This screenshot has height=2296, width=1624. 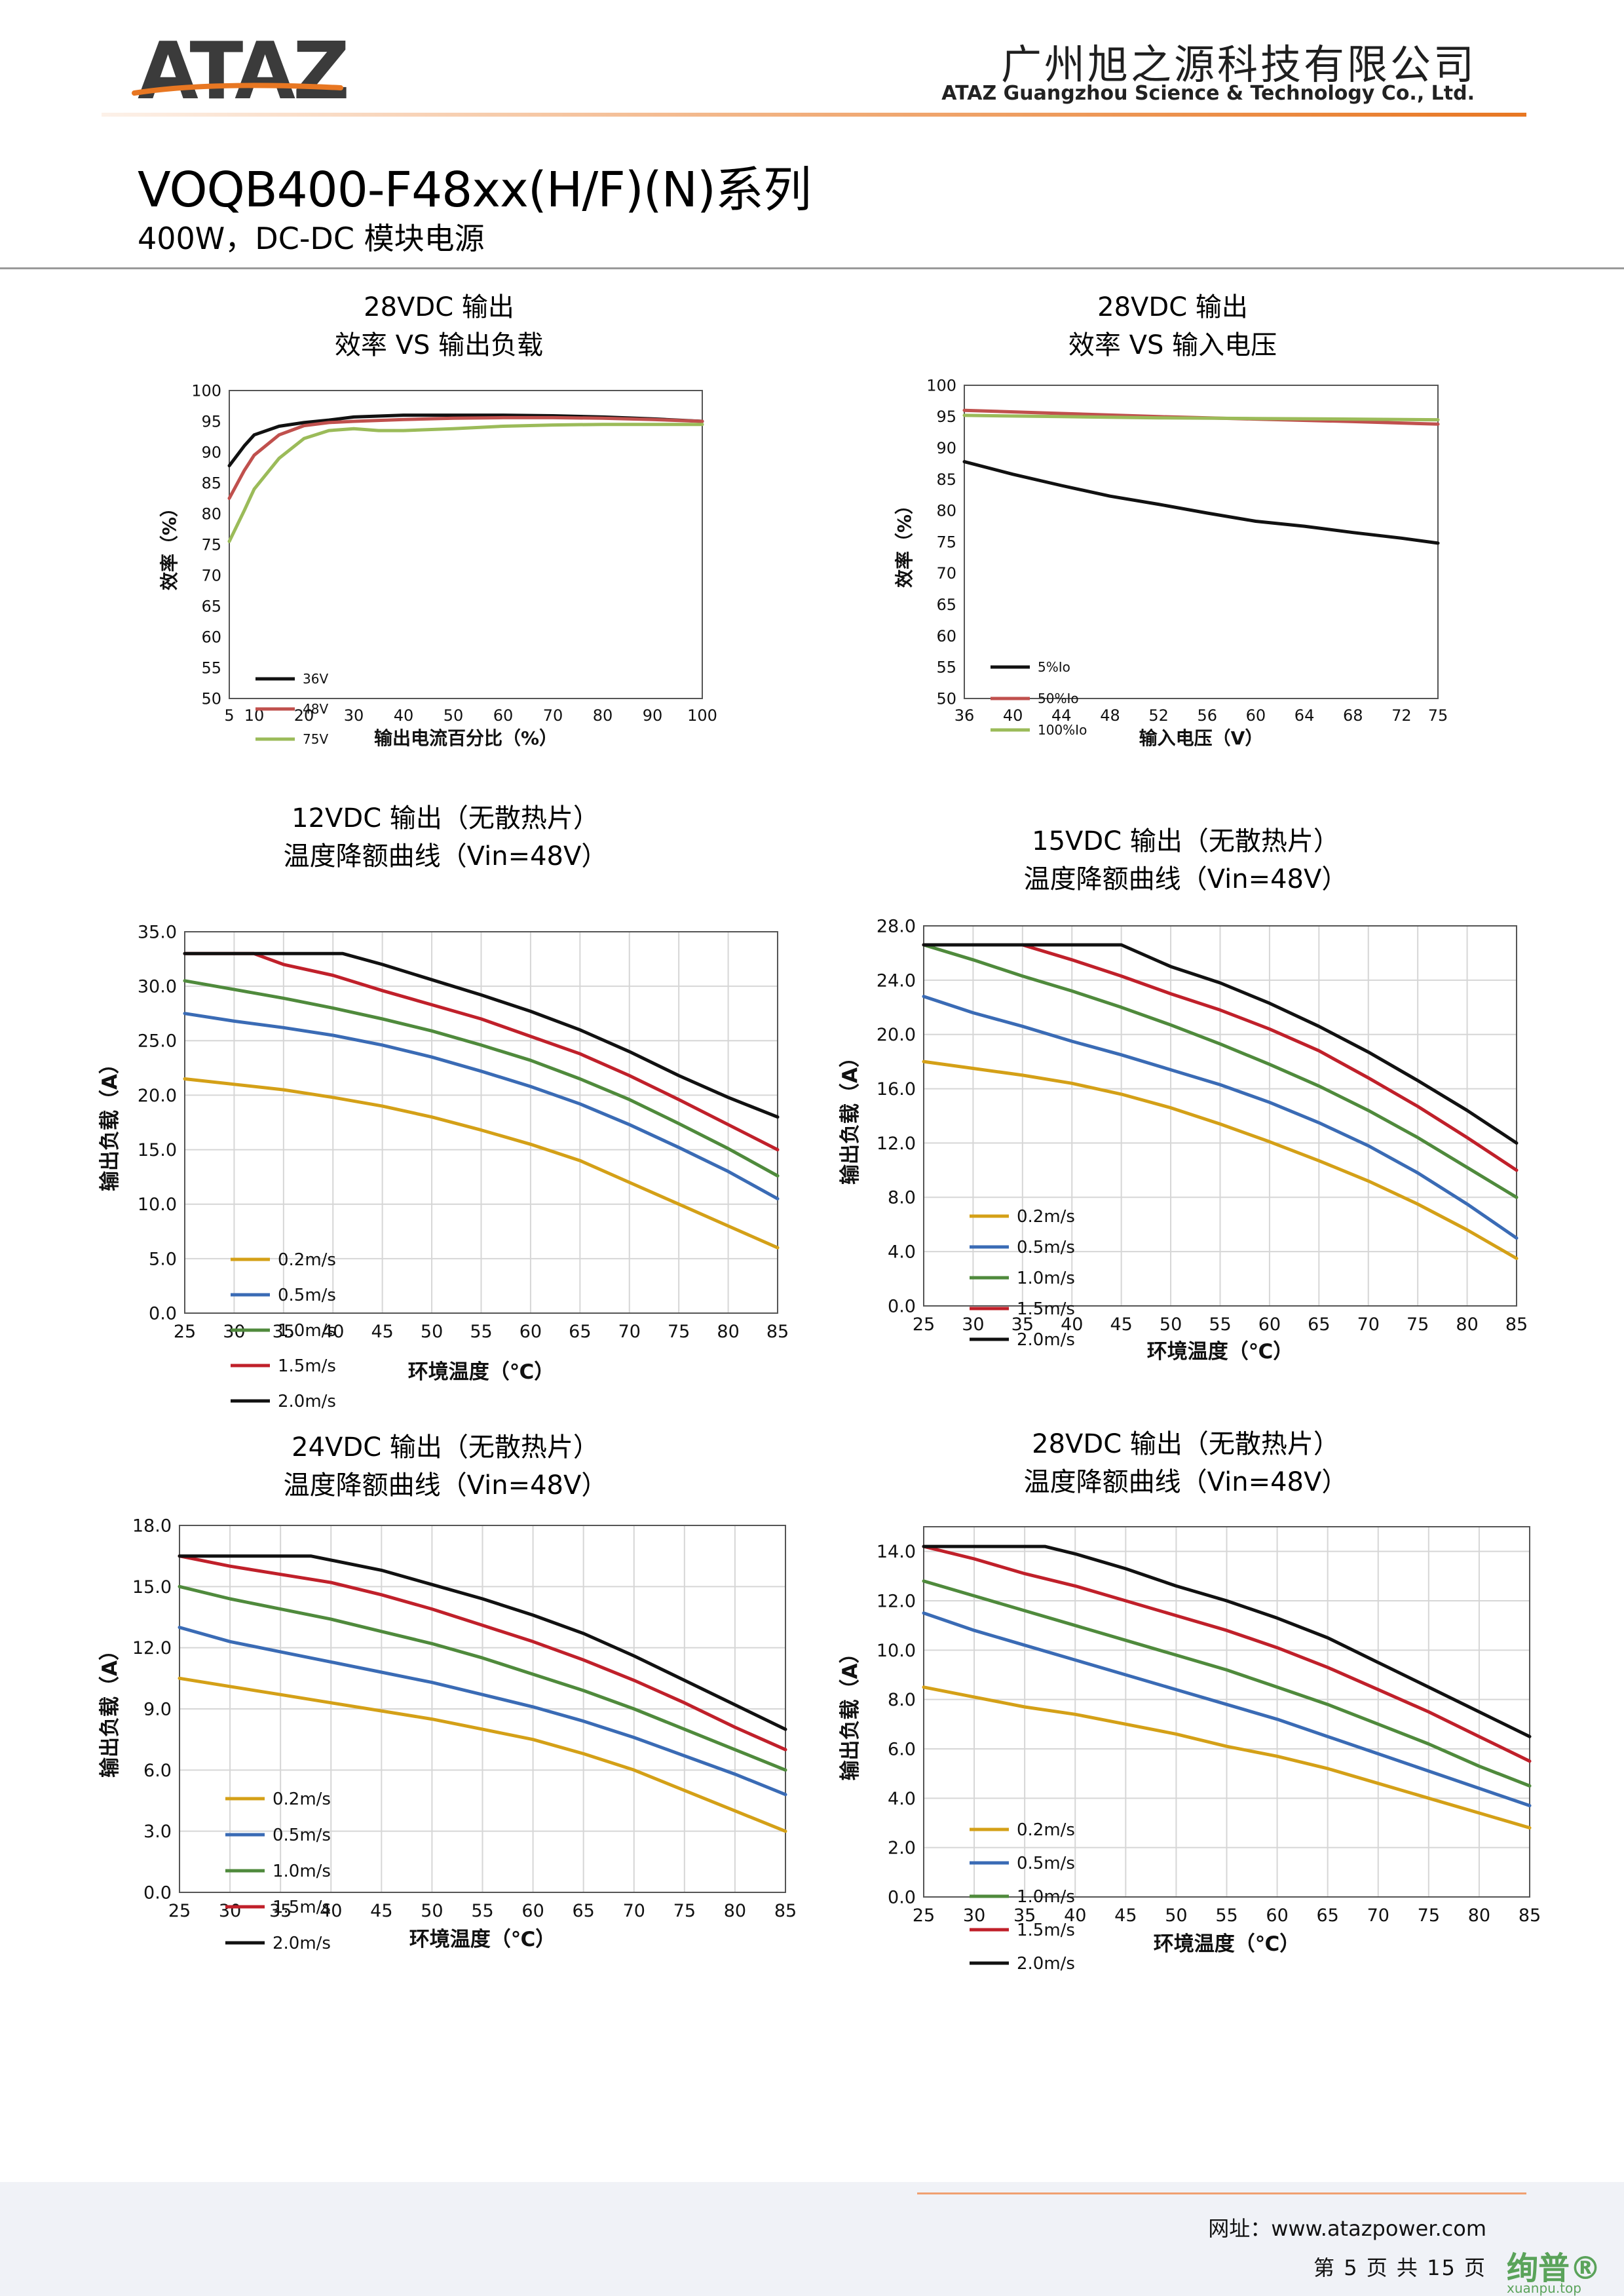 I want to click on y-tick-label: 25.0, so click(x=157, y=1041).